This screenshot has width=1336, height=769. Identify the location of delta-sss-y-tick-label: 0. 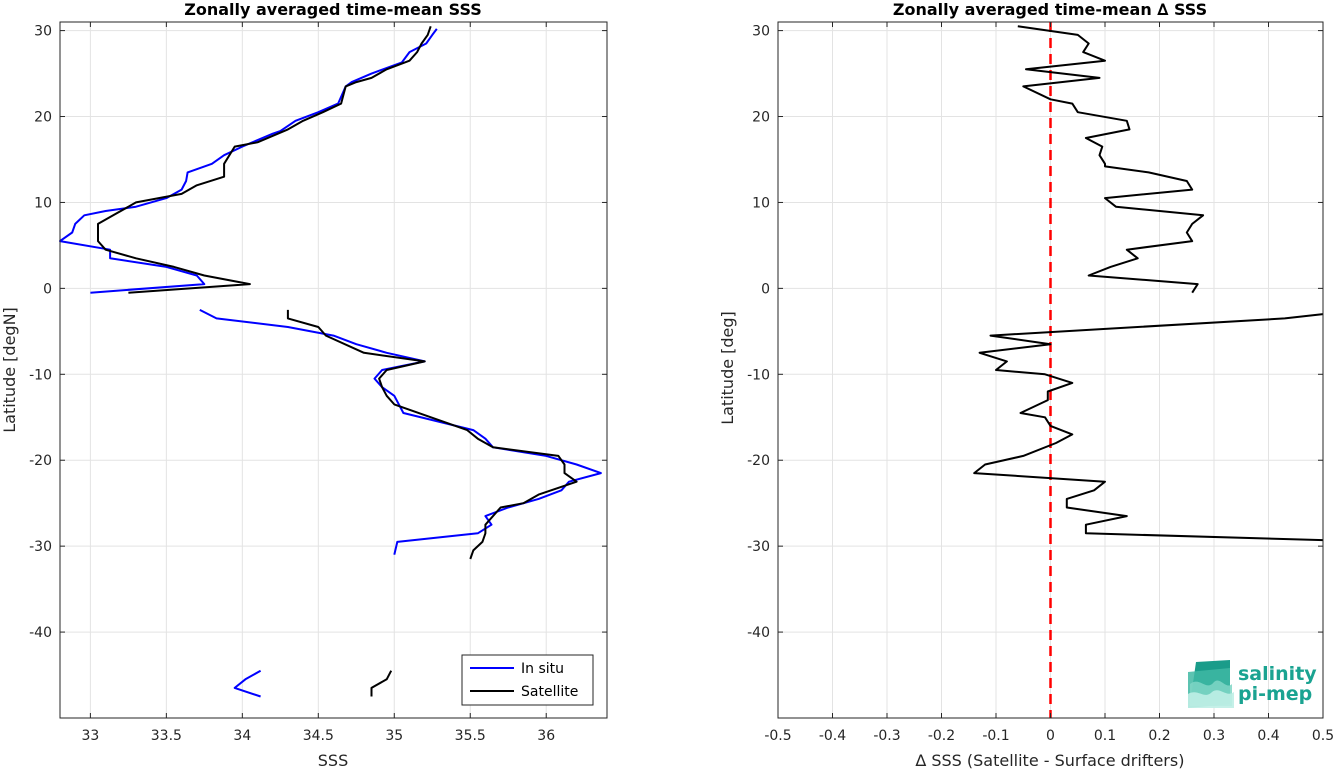
(765, 289).